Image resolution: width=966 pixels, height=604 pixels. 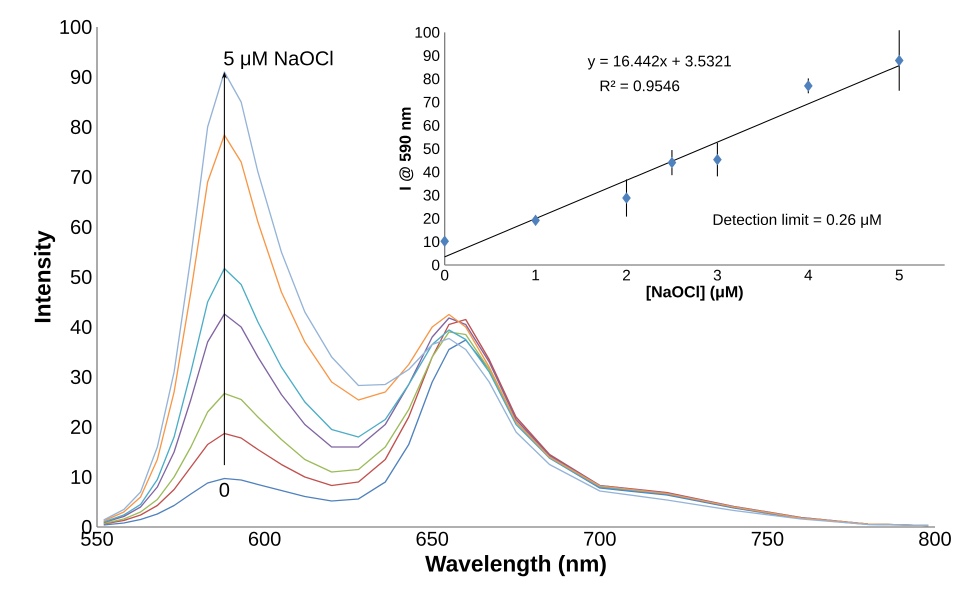 What do you see at coordinates (278, 60) in the screenshot?
I see `annotation: 5 μM NaOCl` at bounding box center [278, 60].